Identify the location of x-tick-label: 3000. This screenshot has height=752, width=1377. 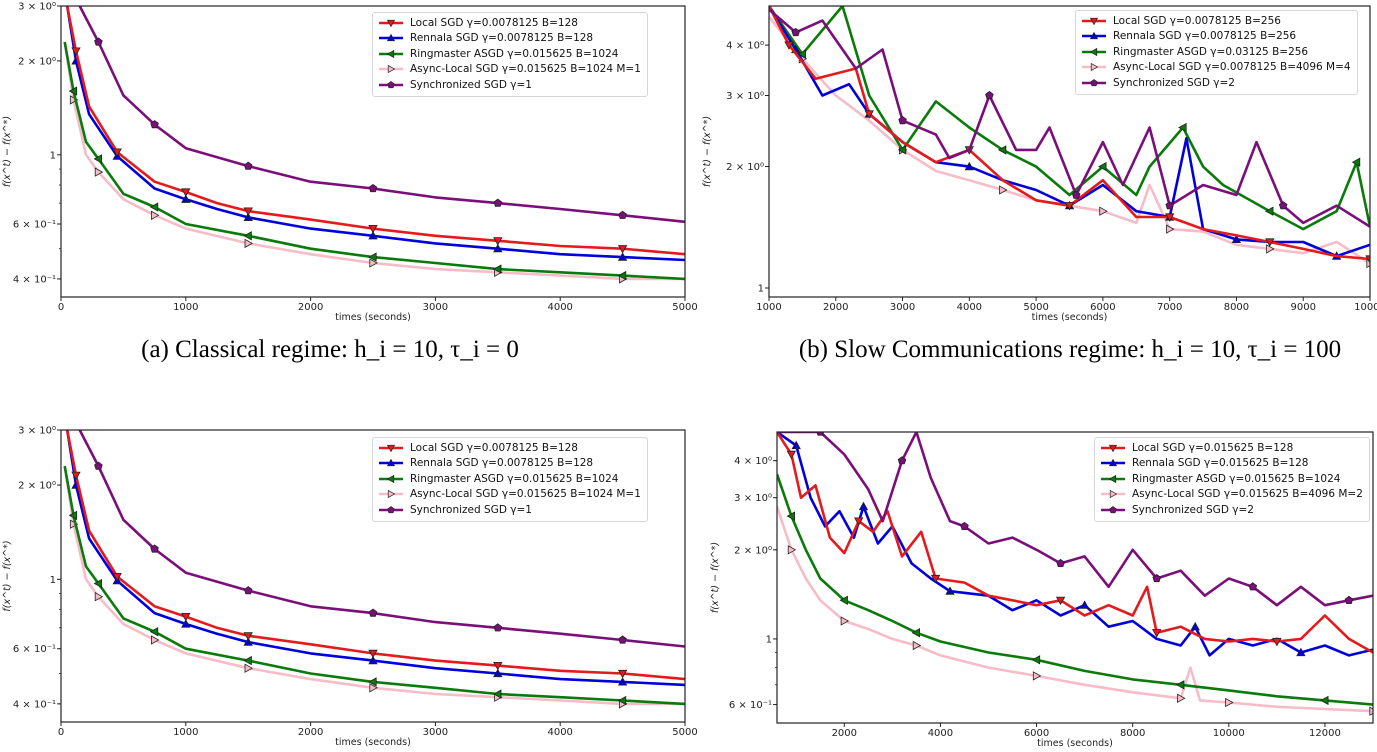
(435, 307).